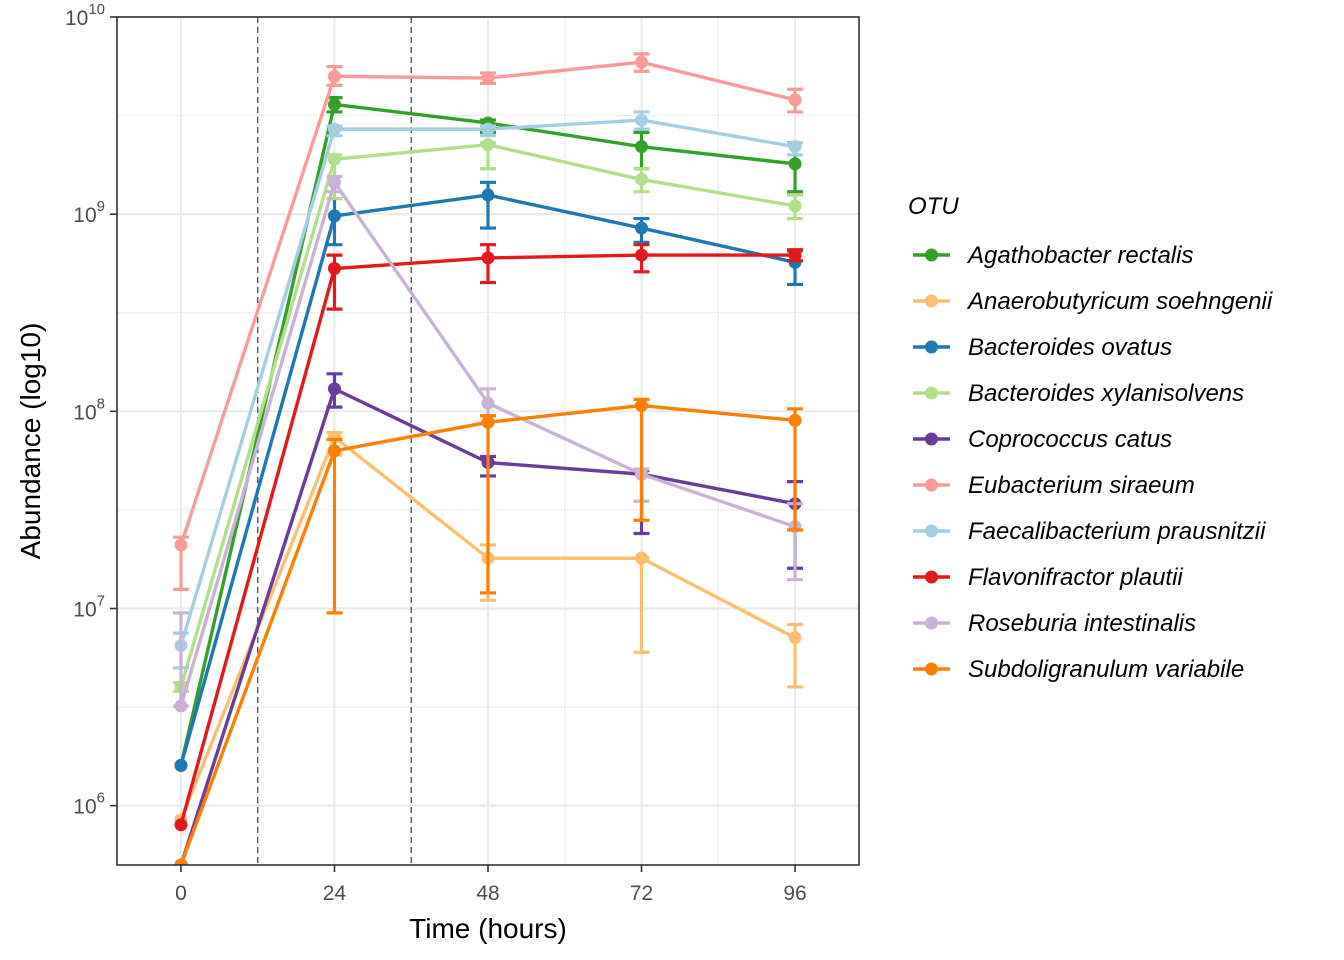 The width and height of the screenshot is (1344, 960). What do you see at coordinates (487, 893) in the screenshot?
I see `x-tick-label: 48` at bounding box center [487, 893].